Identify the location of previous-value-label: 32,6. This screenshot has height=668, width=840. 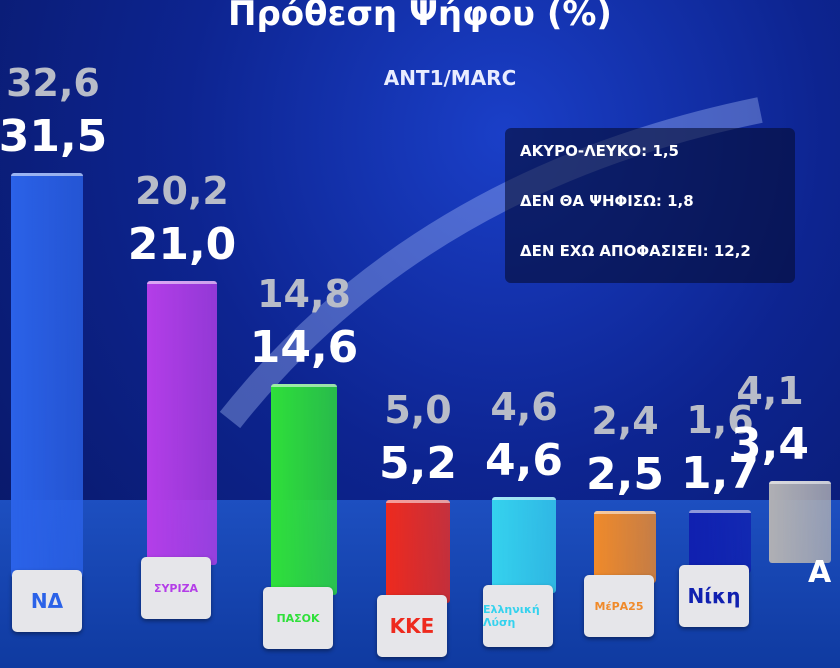
(53, 82).